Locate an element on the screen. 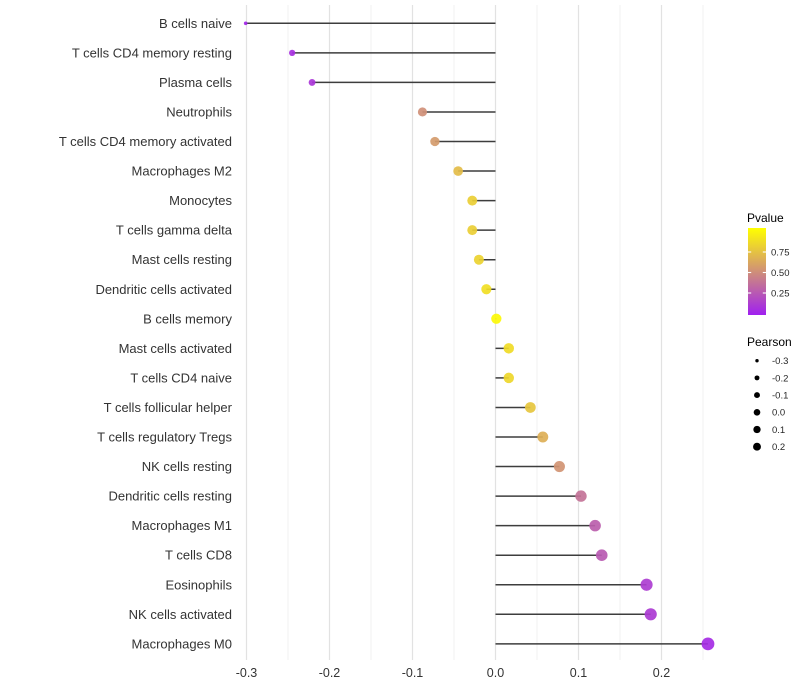 This screenshot has width=800, height=700. y-axis-label: Macrophages M0 is located at coordinates (182, 643).